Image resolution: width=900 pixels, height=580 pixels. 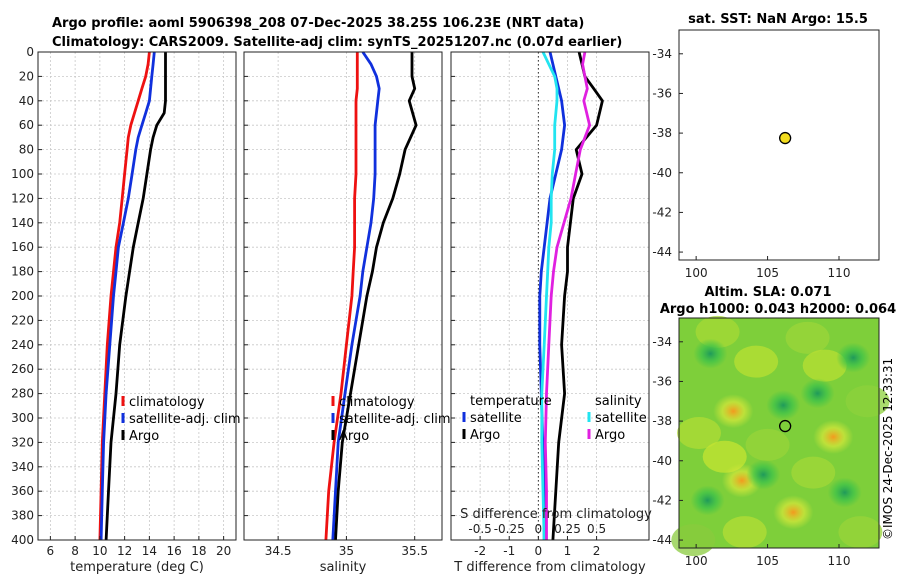 I want to click on y-tick-label: 40, so click(x=26, y=101).